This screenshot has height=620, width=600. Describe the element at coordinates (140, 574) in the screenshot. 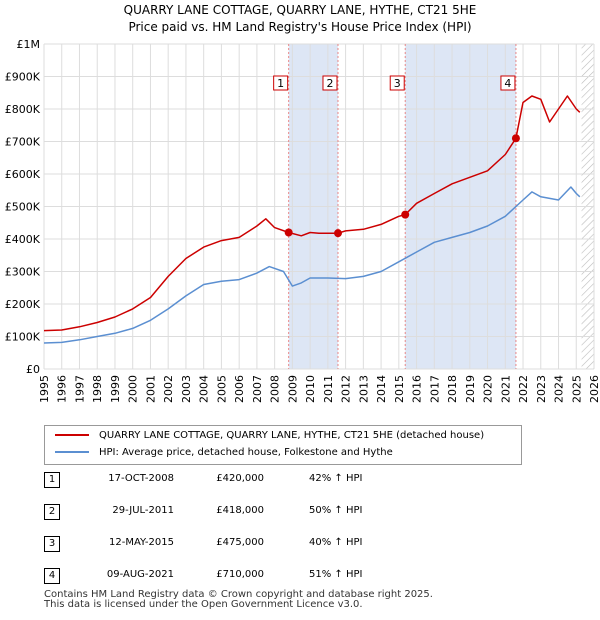

I see `sale-date: 09-AUG-2021` at that location.